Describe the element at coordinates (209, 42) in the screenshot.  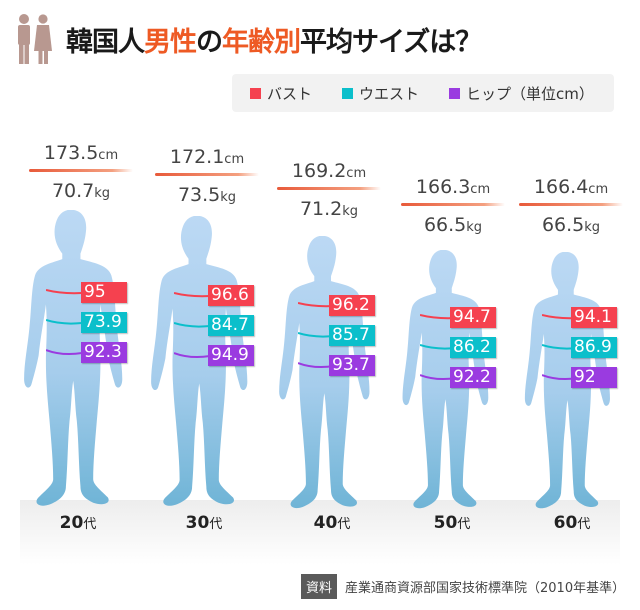
I see `title-part: の` at that location.